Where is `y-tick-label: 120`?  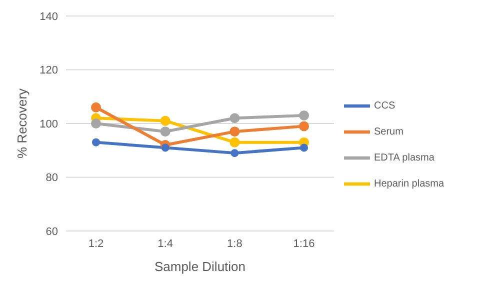
y-tick-label: 120 is located at coordinates (49, 70).